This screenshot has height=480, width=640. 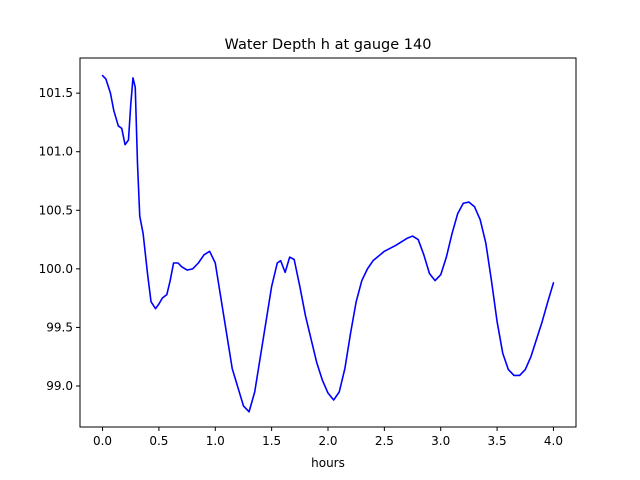 What do you see at coordinates (328, 463) in the screenshot?
I see `x-axis-label: hours` at bounding box center [328, 463].